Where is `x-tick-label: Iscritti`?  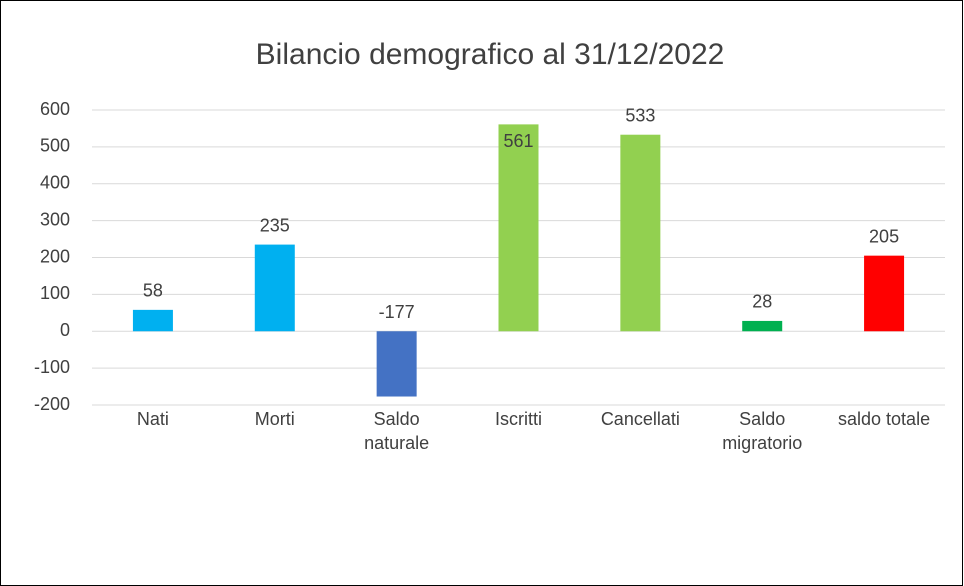
x-tick-label: Iscritti is located at coordinates (518, 419).